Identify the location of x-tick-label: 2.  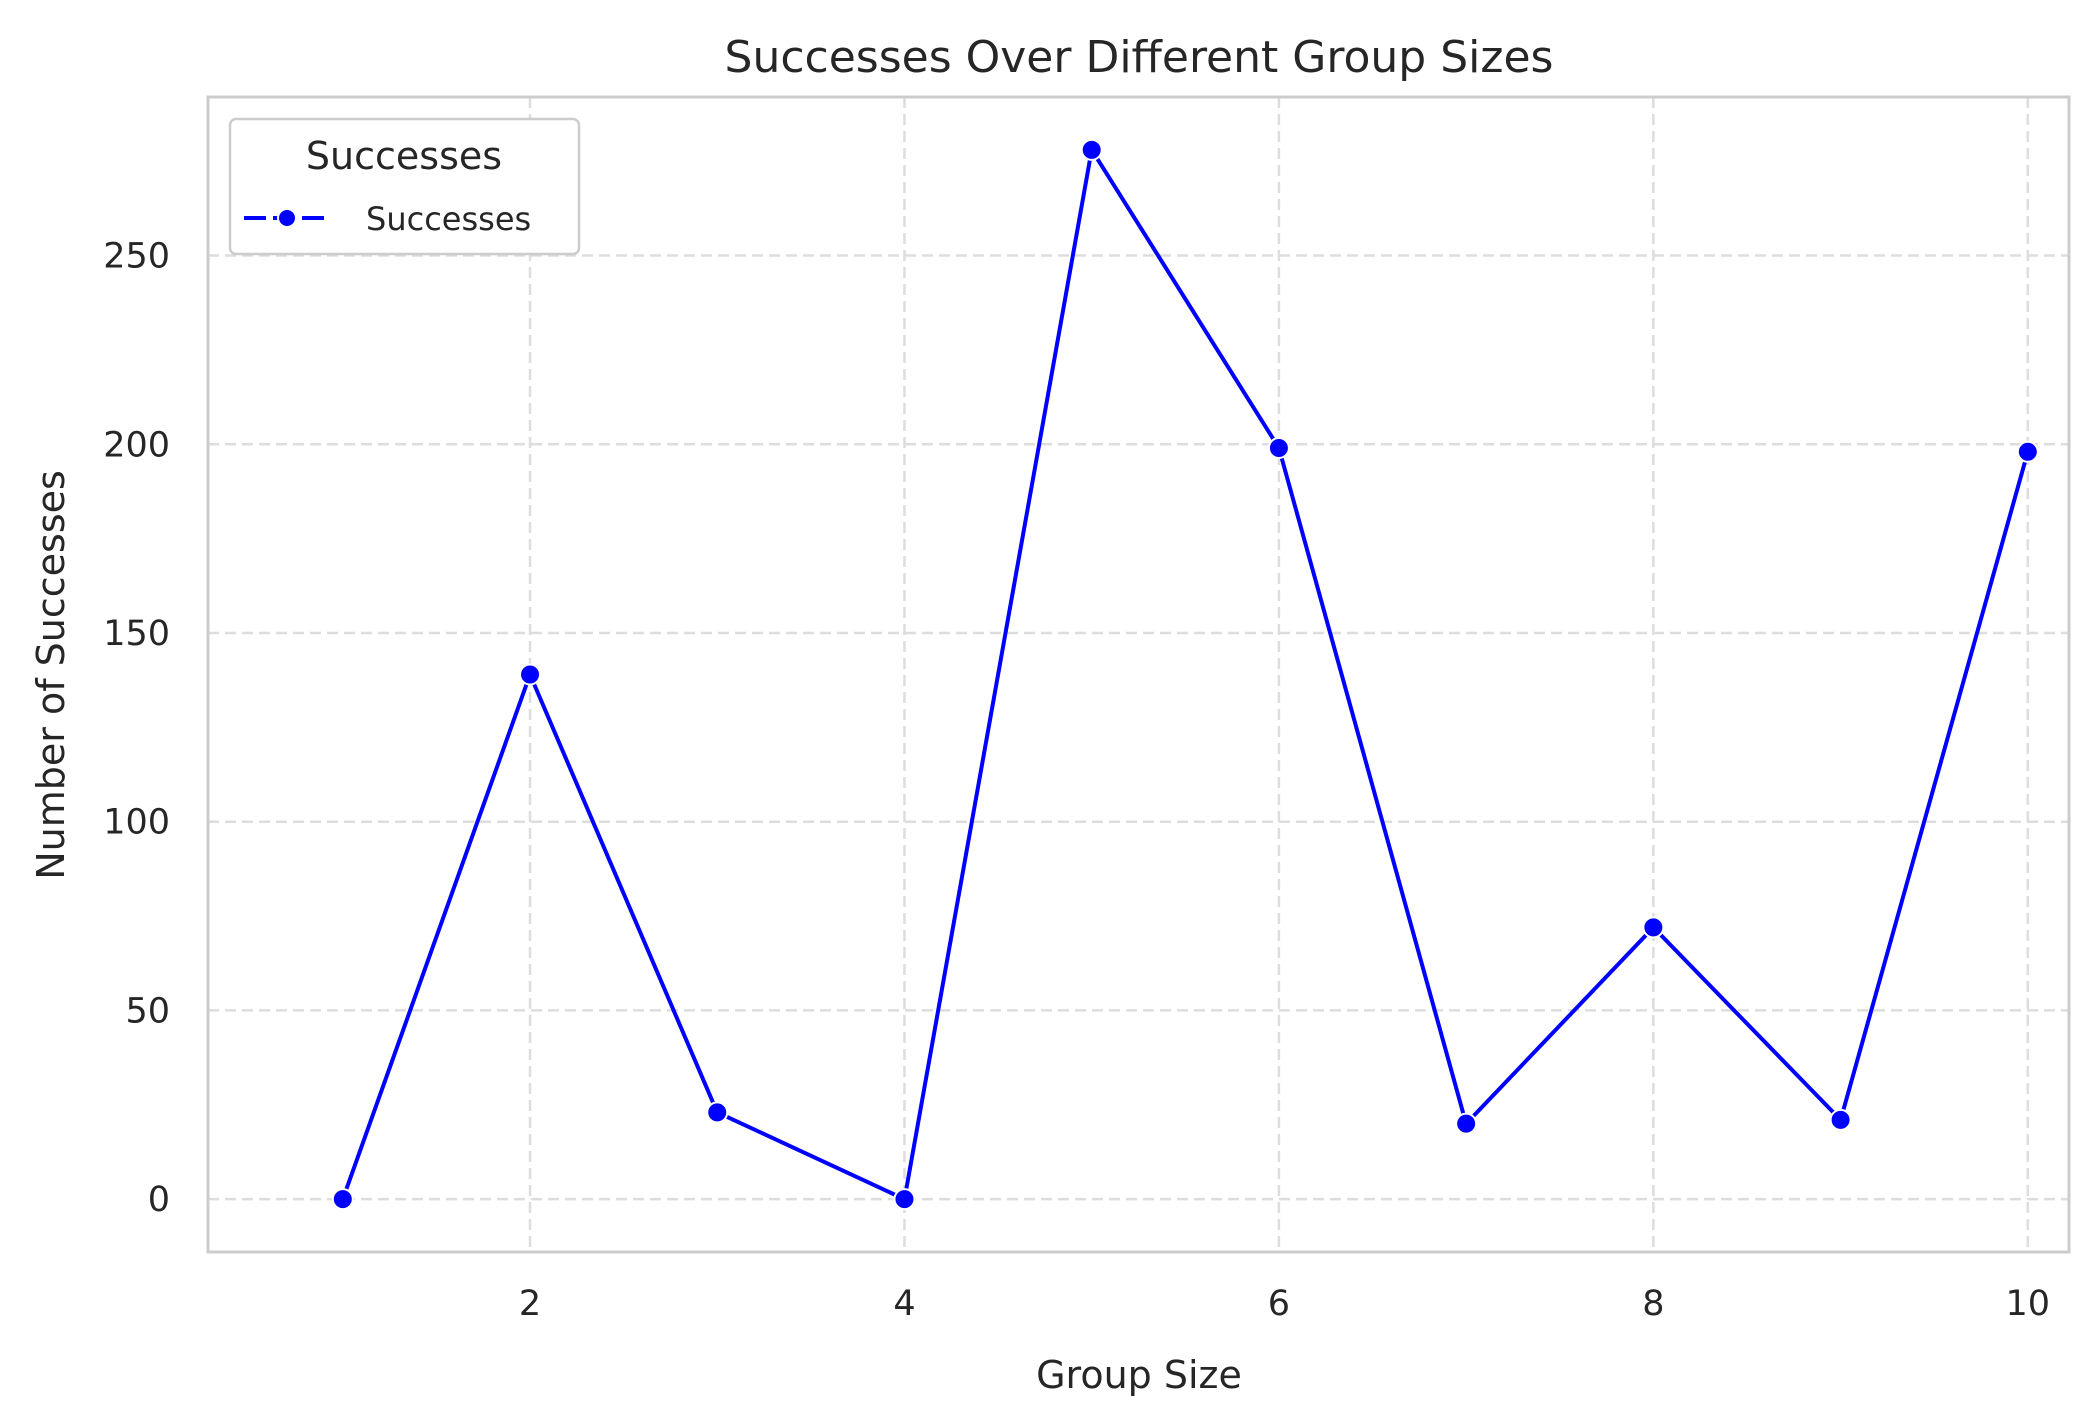
(530, 1304).